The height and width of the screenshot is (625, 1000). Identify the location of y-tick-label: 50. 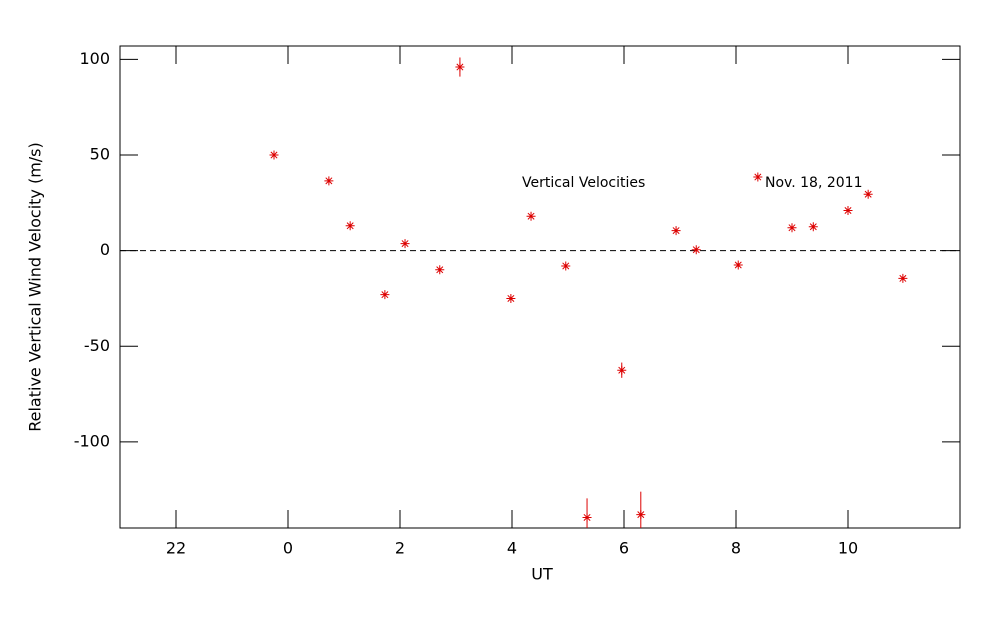
(100, 154).